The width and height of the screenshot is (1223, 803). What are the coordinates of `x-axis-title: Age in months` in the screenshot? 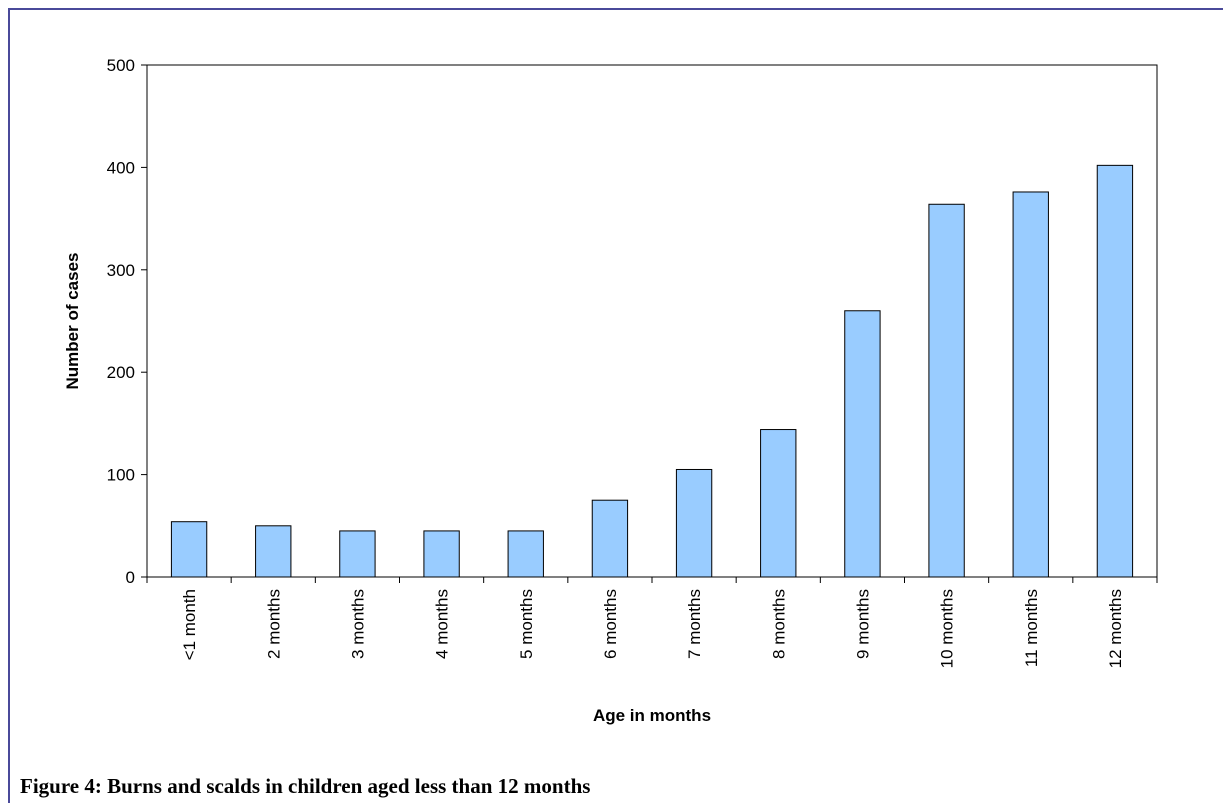 It's located at (652, 715).